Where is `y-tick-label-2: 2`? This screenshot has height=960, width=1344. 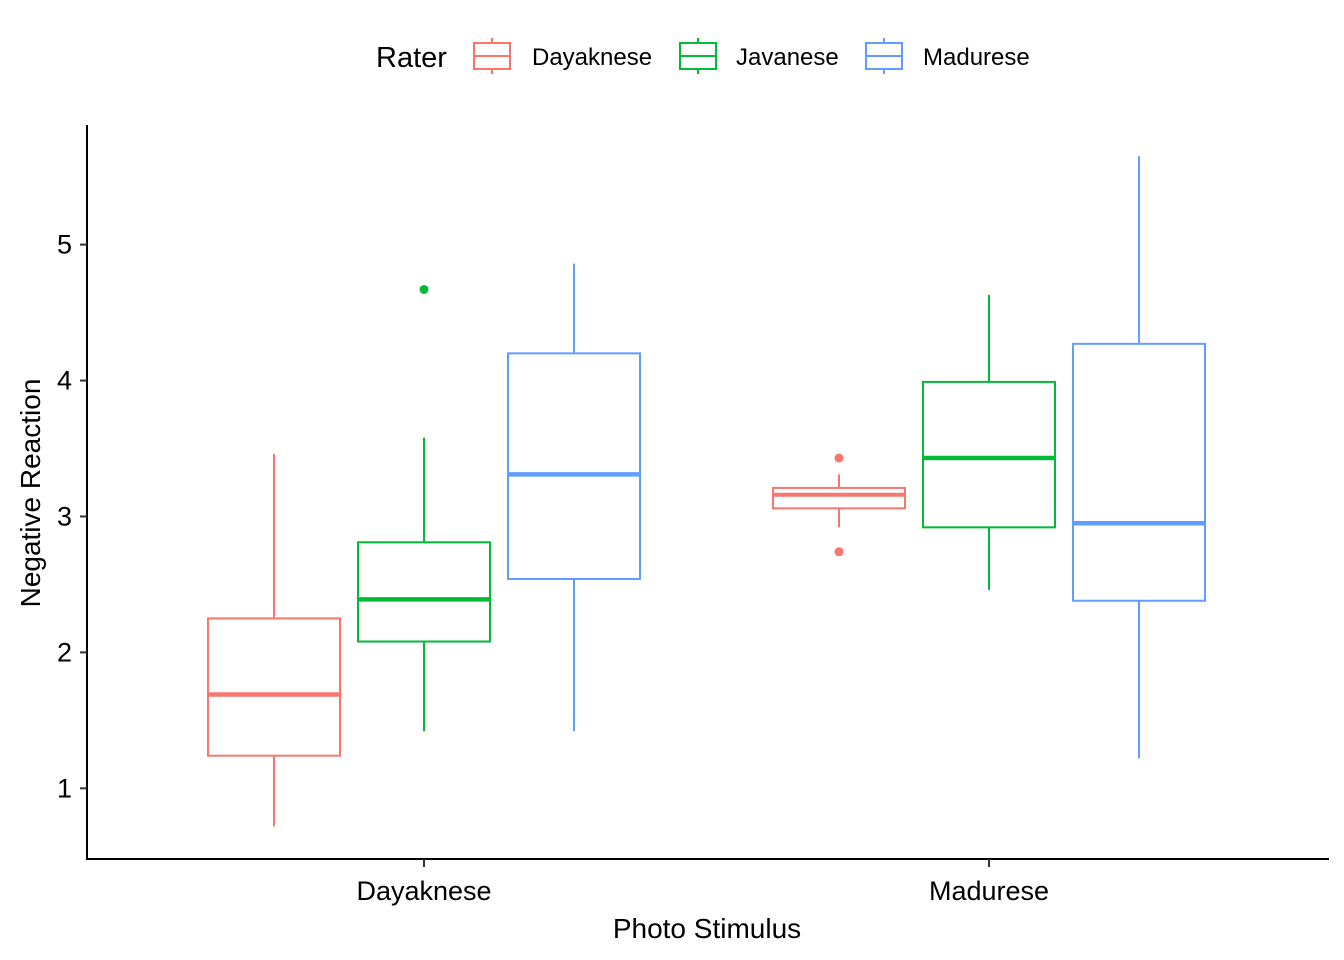 y-tick-label-2: 2 is located at coordinates (64, 652).